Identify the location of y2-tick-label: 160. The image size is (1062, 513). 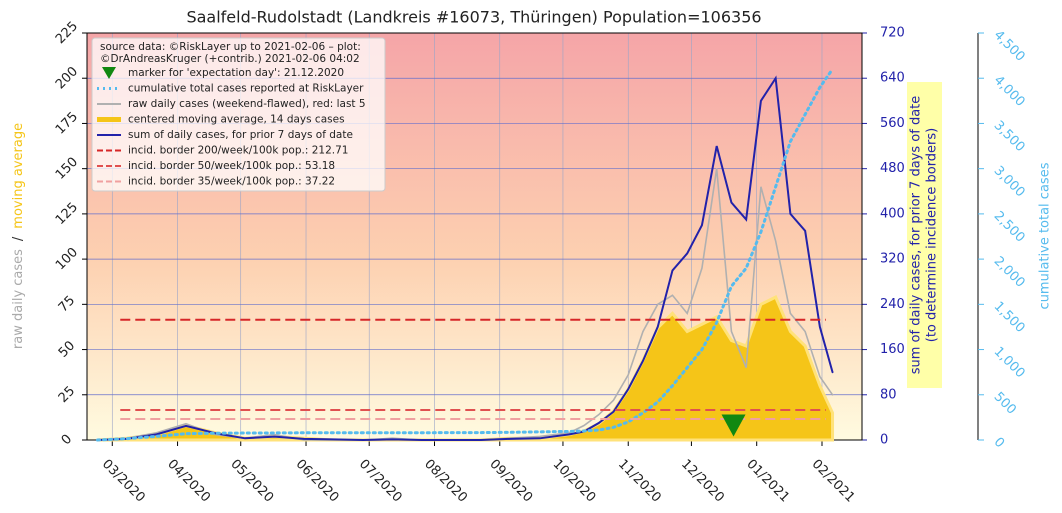
(892, 349).